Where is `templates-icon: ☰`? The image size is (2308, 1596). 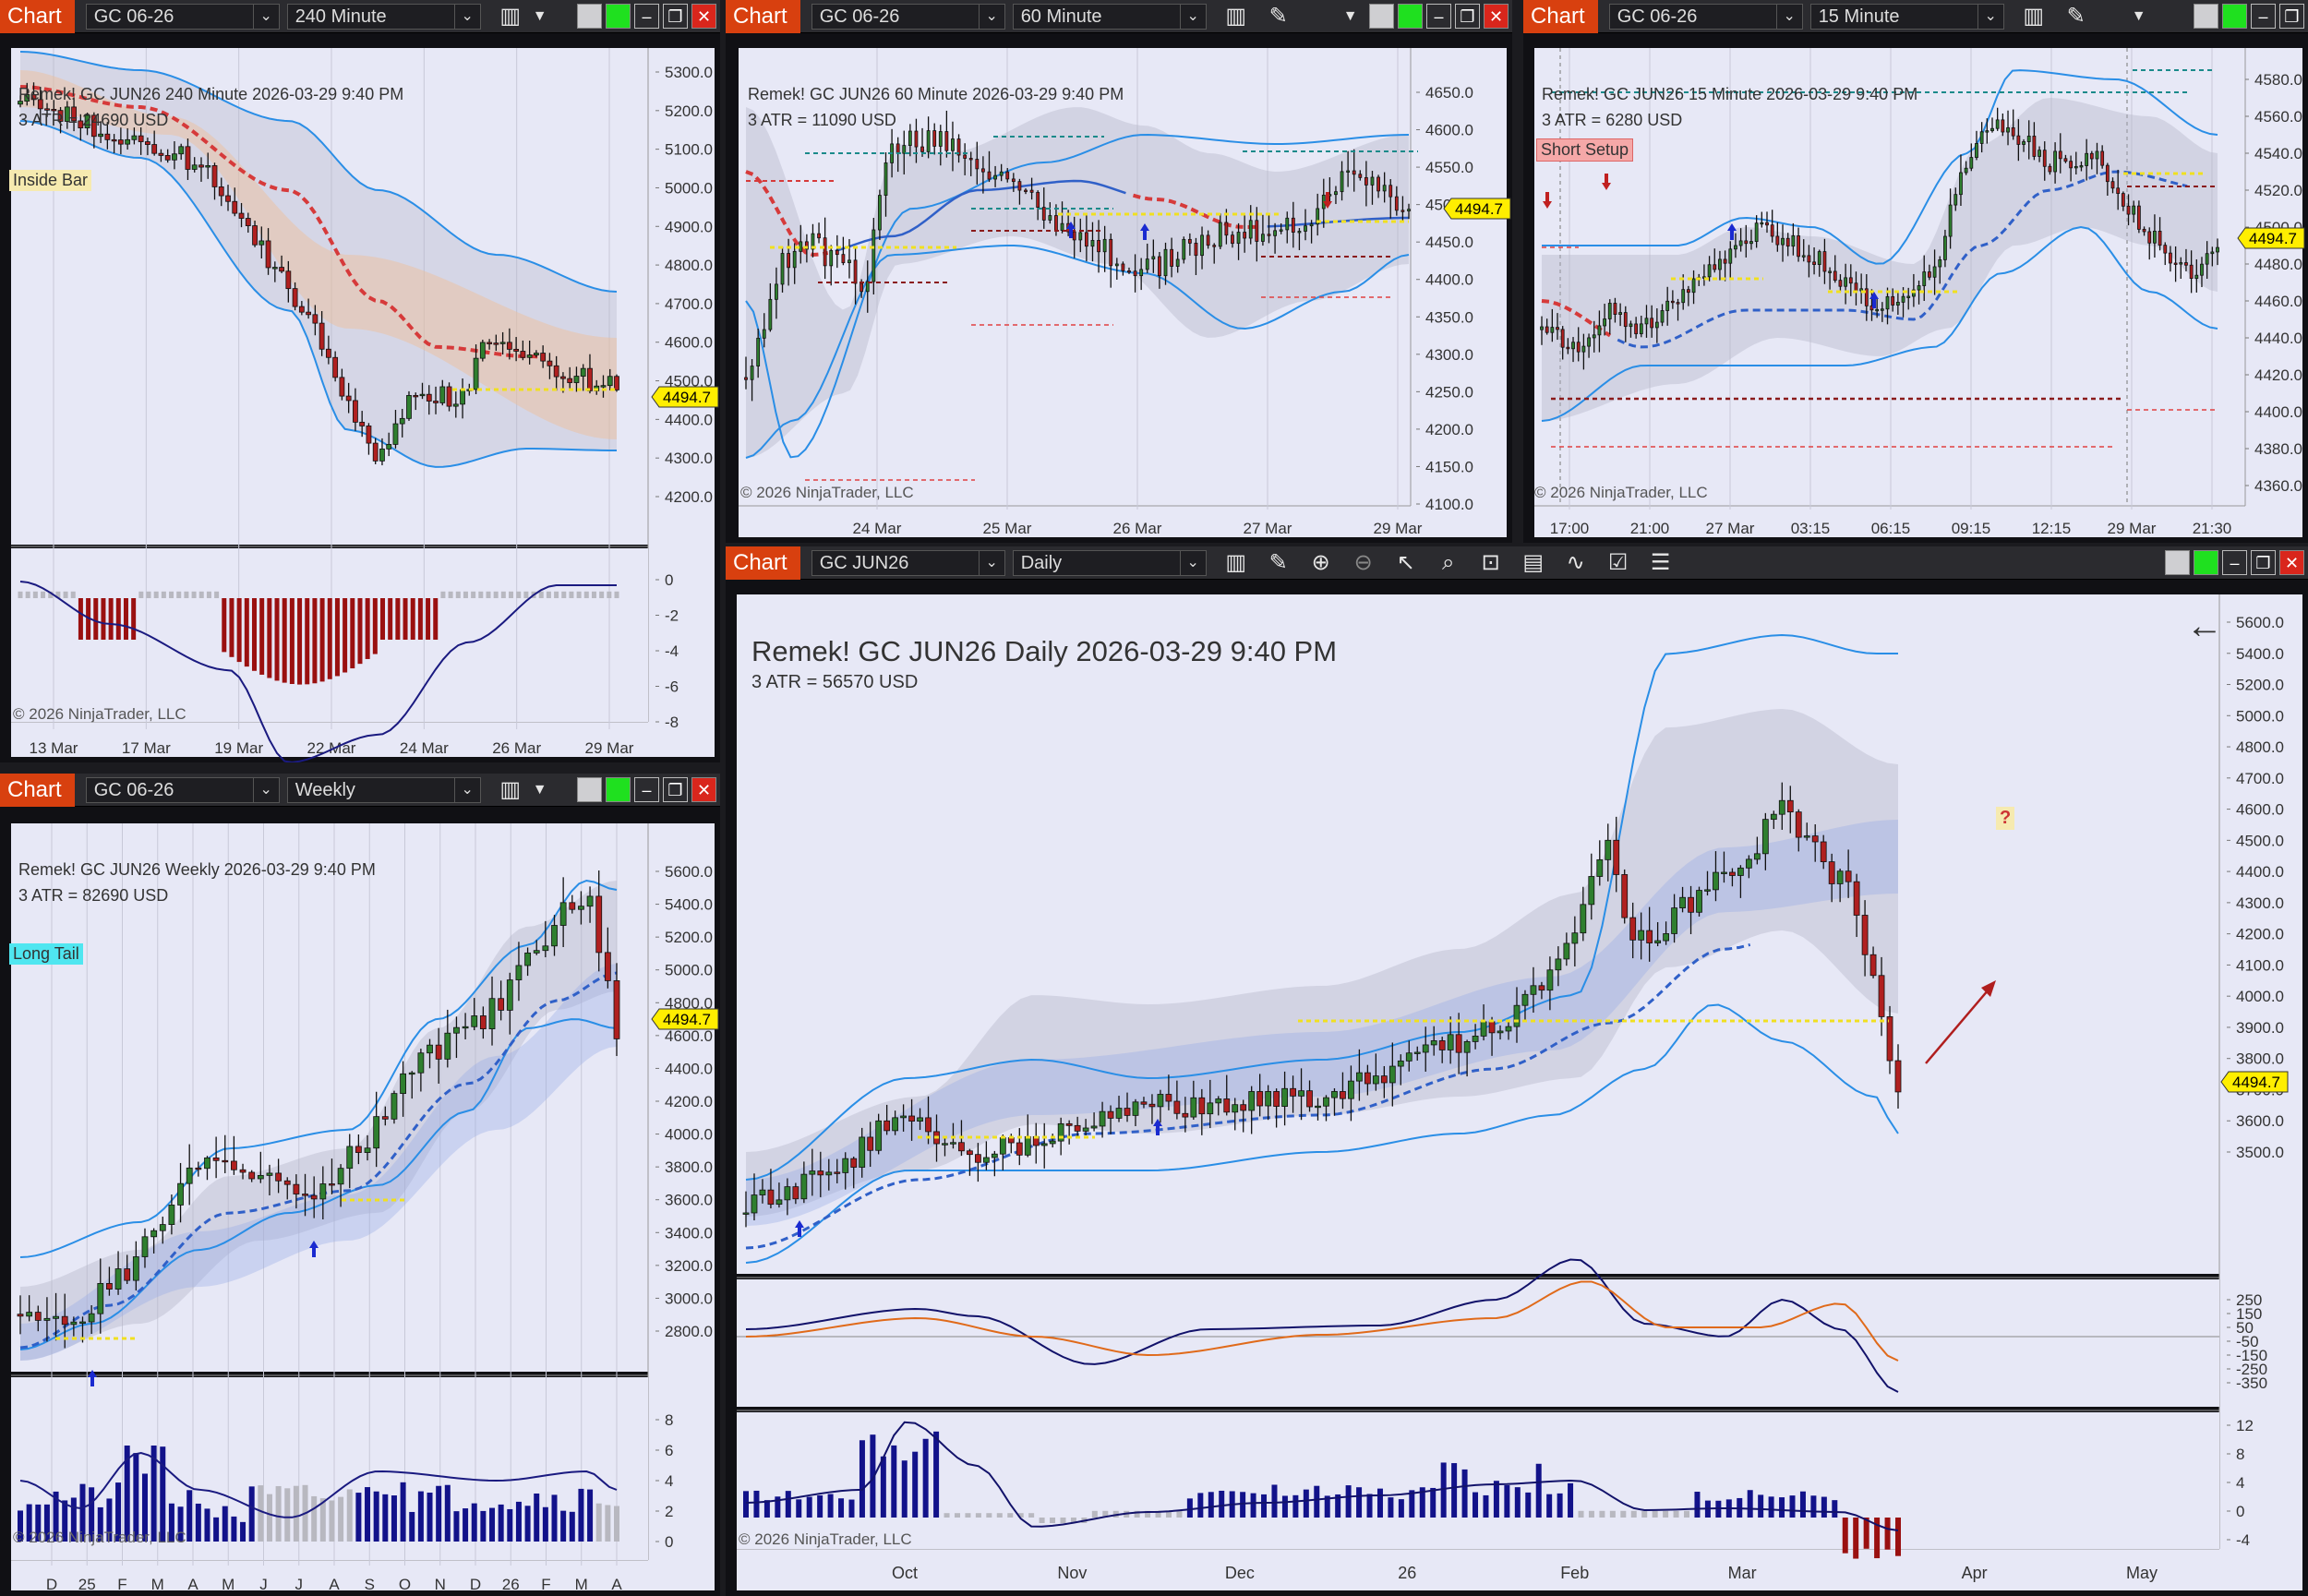 templates-icon: ☰ is located at coordinates (1660, 562).